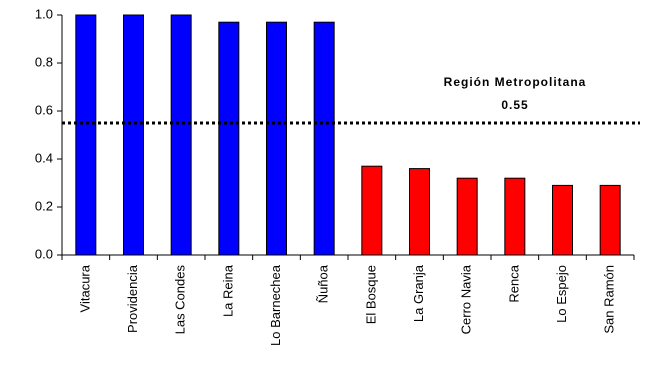  Describe the element at coordinates (84, 288) in the screenshot. I see `x-tick-label: Vitacura` at that location.